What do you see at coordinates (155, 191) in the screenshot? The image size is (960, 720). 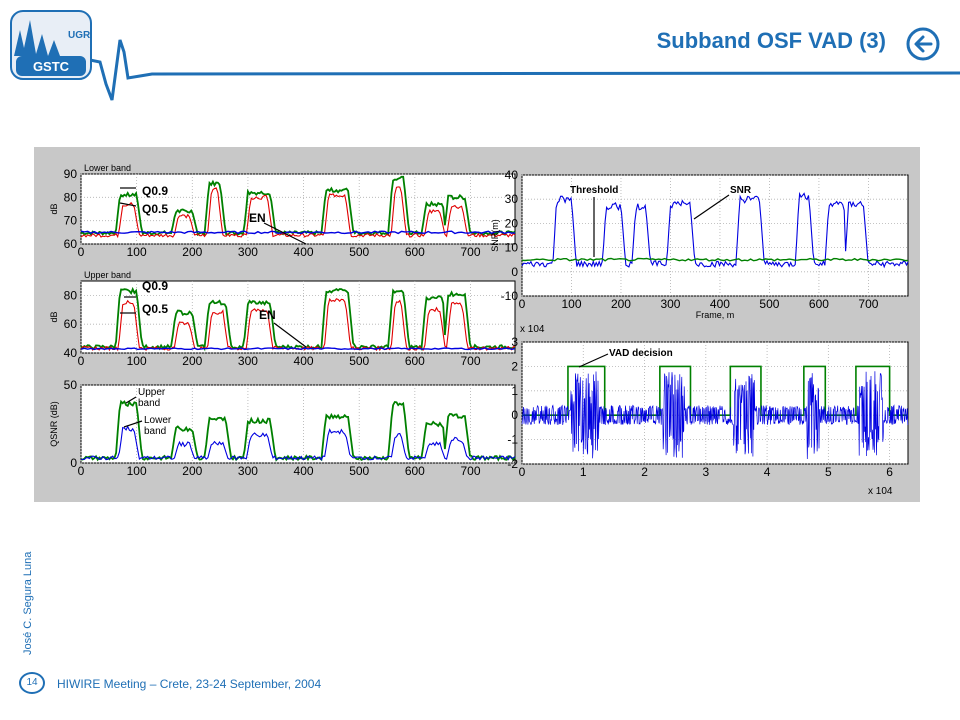 I see `lower-band-annotation: Q0.9` at bounding box center [155, 191].